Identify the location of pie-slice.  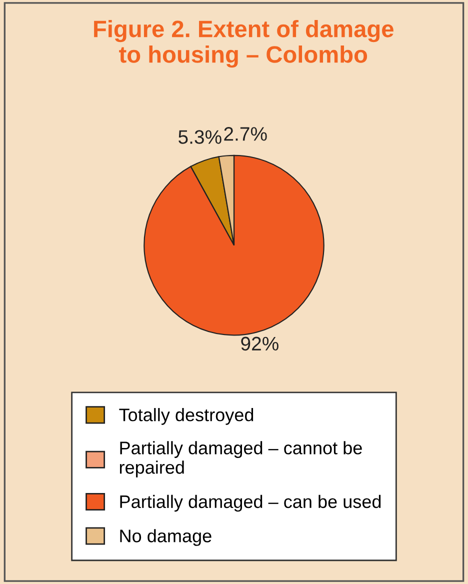
(234, 245).